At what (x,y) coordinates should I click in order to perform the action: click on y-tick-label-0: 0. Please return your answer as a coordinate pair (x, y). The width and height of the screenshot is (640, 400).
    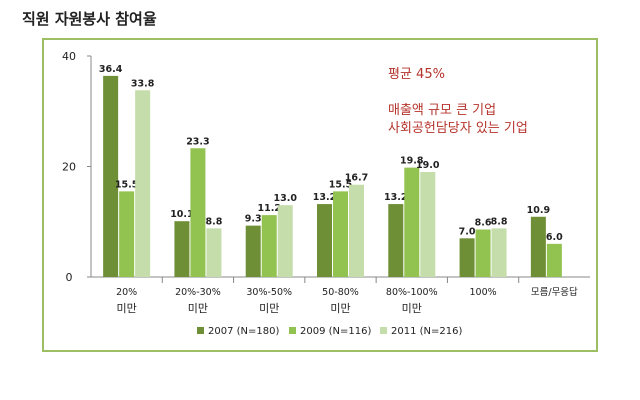
    Looking at the image, I should click on (69, 277).